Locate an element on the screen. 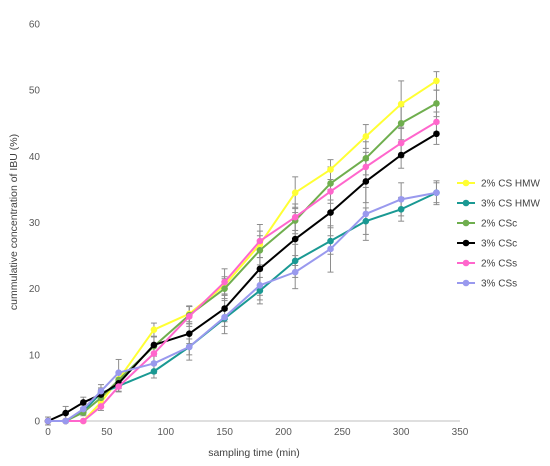 This screenshot has width=550, height=466. x-tick-label: 250 is located at coordinates (342, 432).